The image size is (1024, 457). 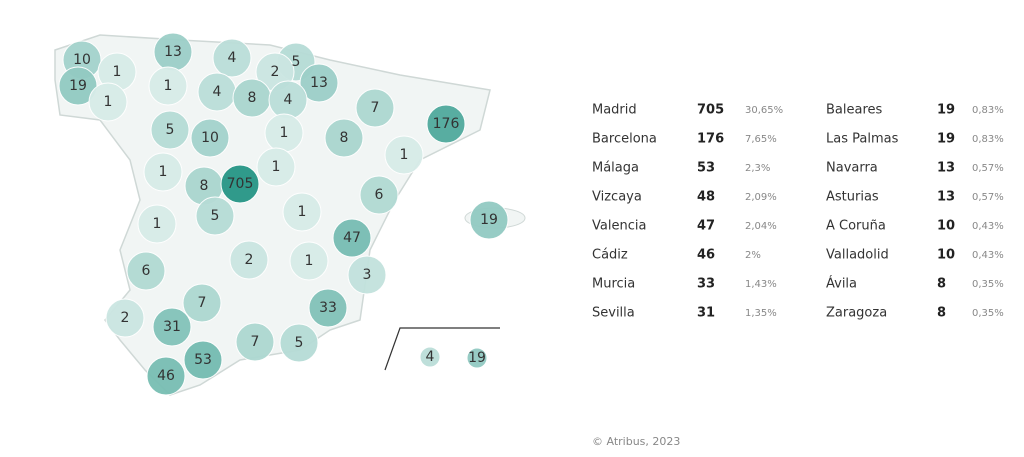 I want to click on province-name: Baleares, so click(x=854, y=110).